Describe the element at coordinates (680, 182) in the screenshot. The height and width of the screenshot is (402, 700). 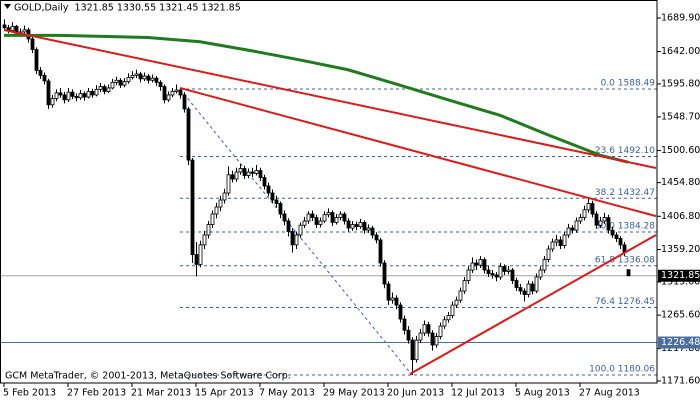
I see `y-tick-label: 1454.80` at that location.